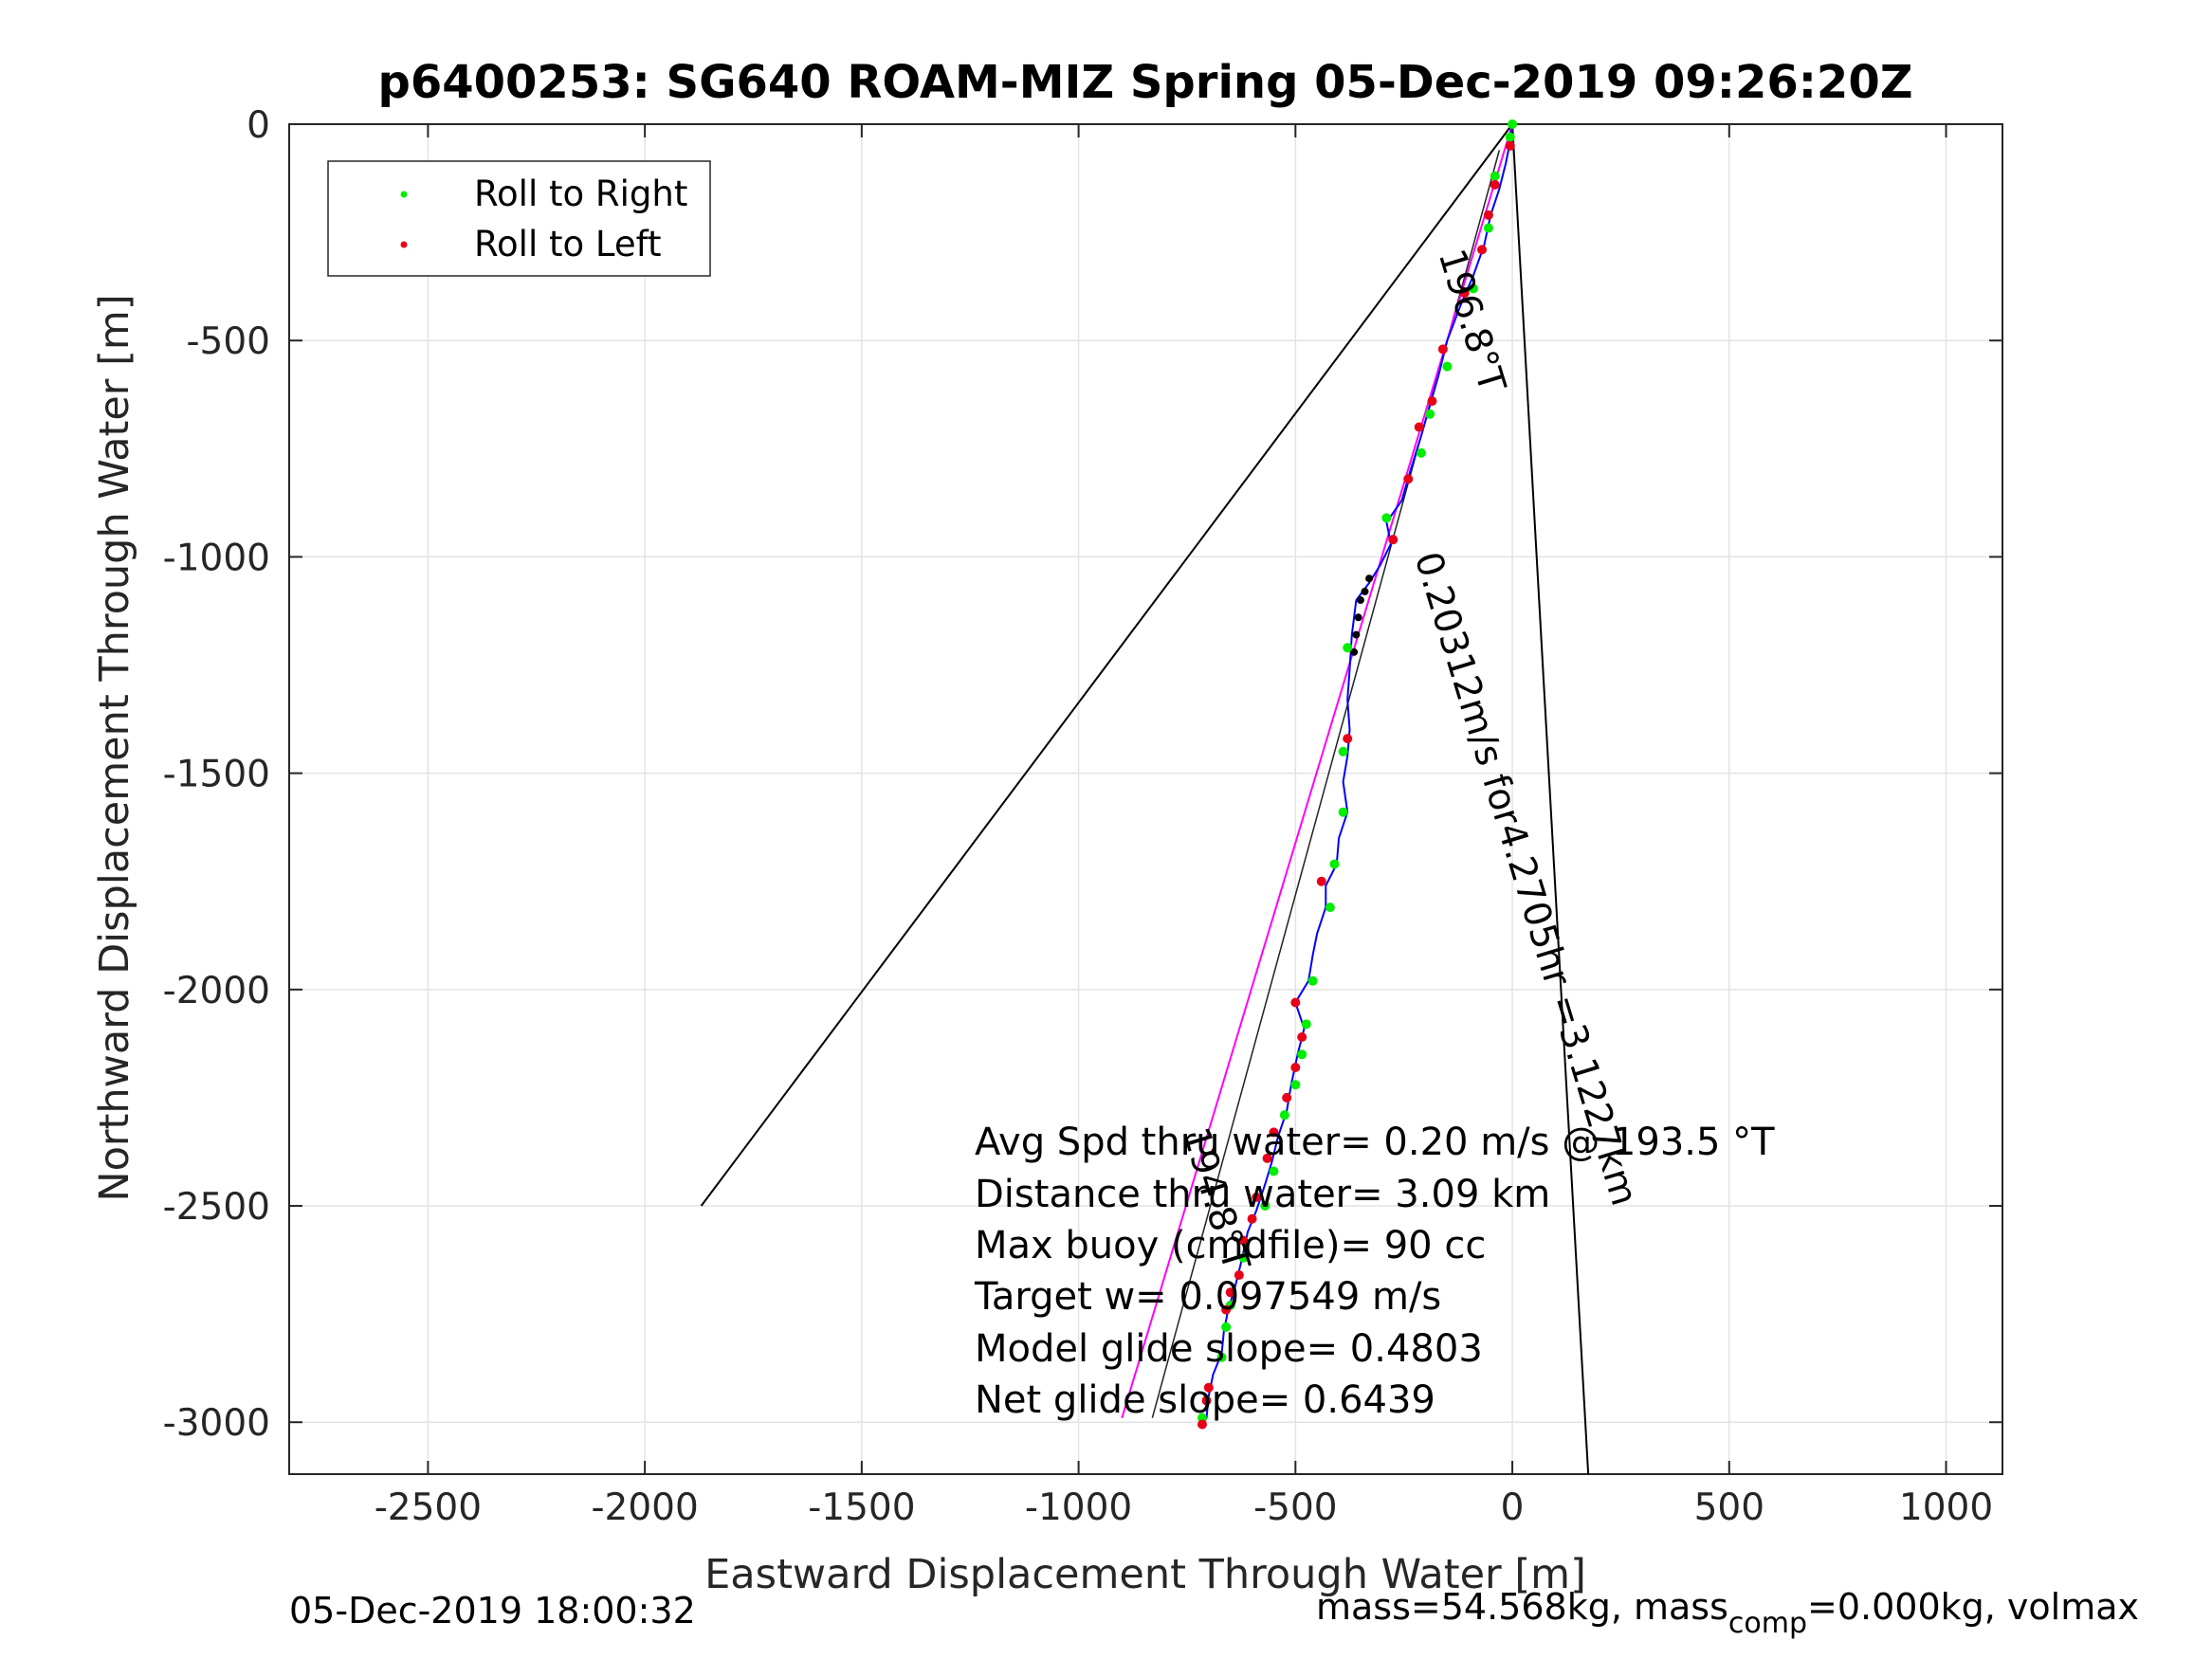 The height and width of the screenshot is (1659, 2212). I want to click on x-tick-label: -2500, so click(428, 1507).